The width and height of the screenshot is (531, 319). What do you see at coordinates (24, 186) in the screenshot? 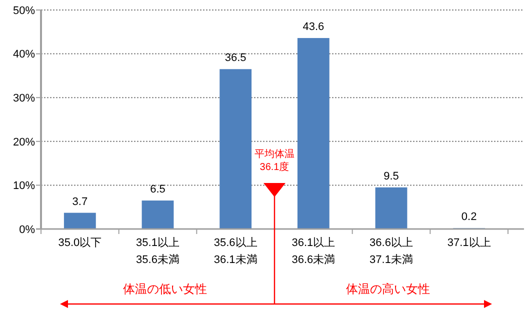
I see `y-tick-label: 10%` at bounding box center [24, 186].